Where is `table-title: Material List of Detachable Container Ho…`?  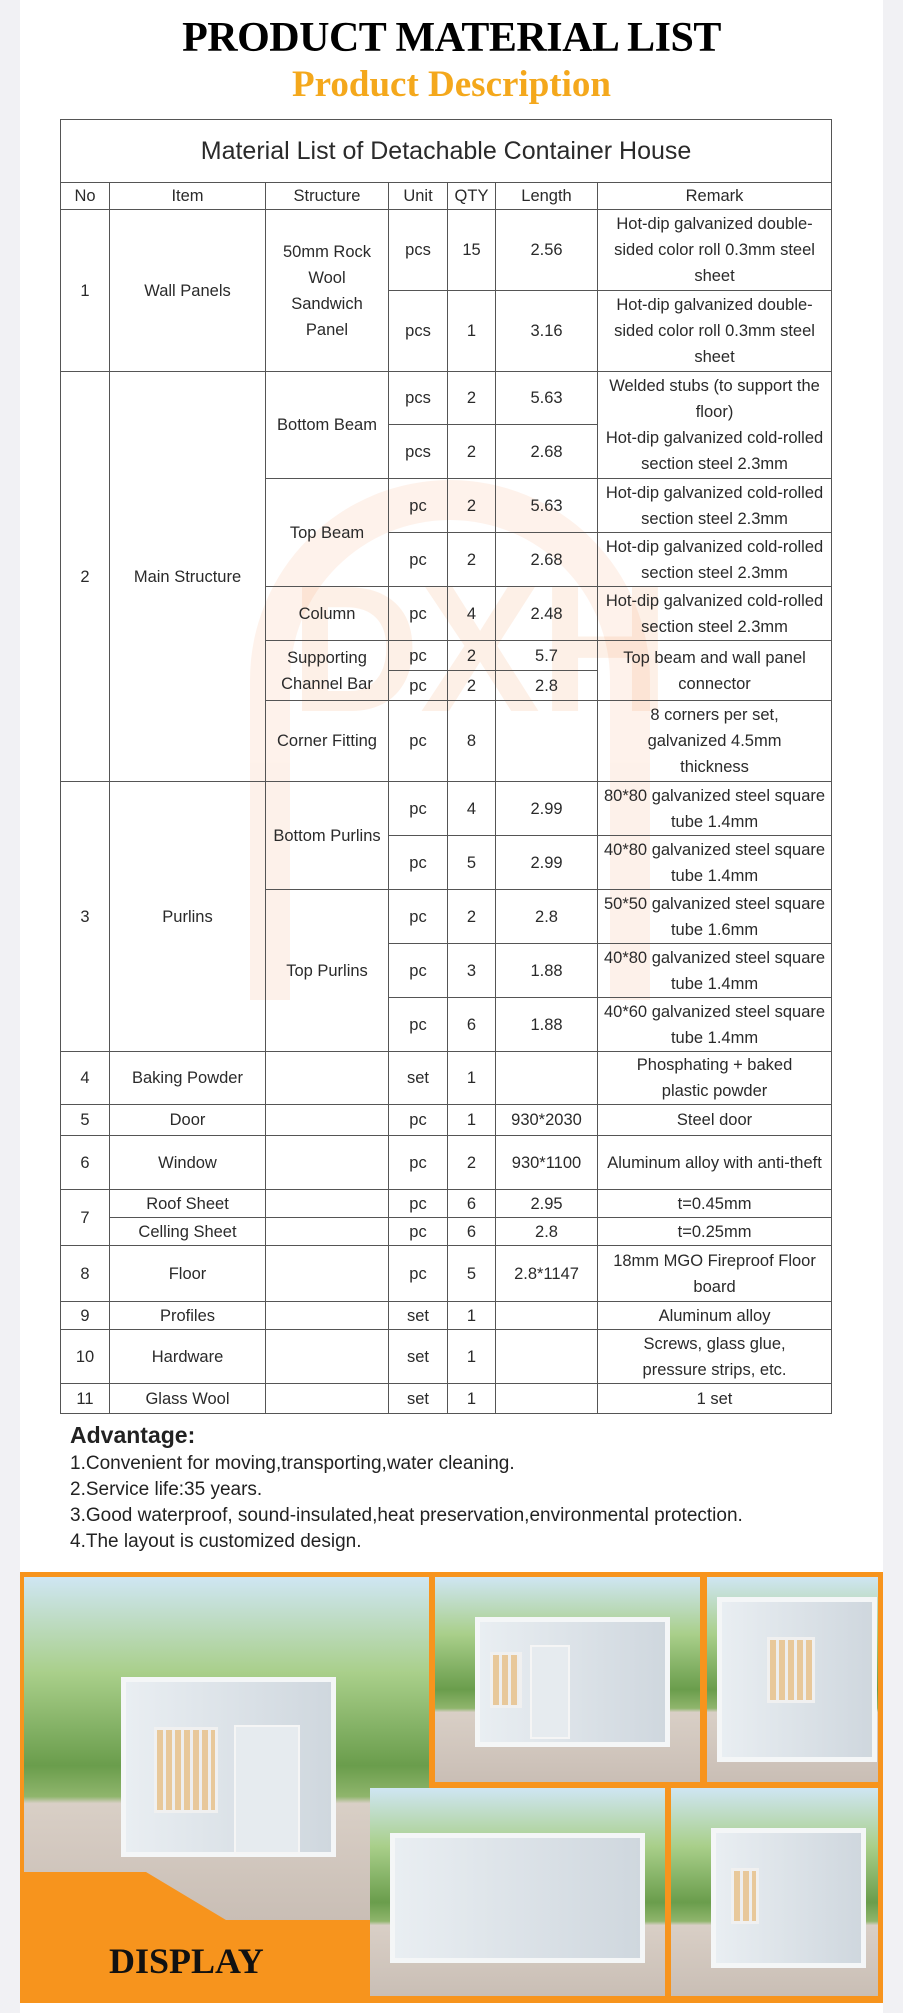
table-title: Material List of Detachable Container Ho… is located at coordinates (446, 151).